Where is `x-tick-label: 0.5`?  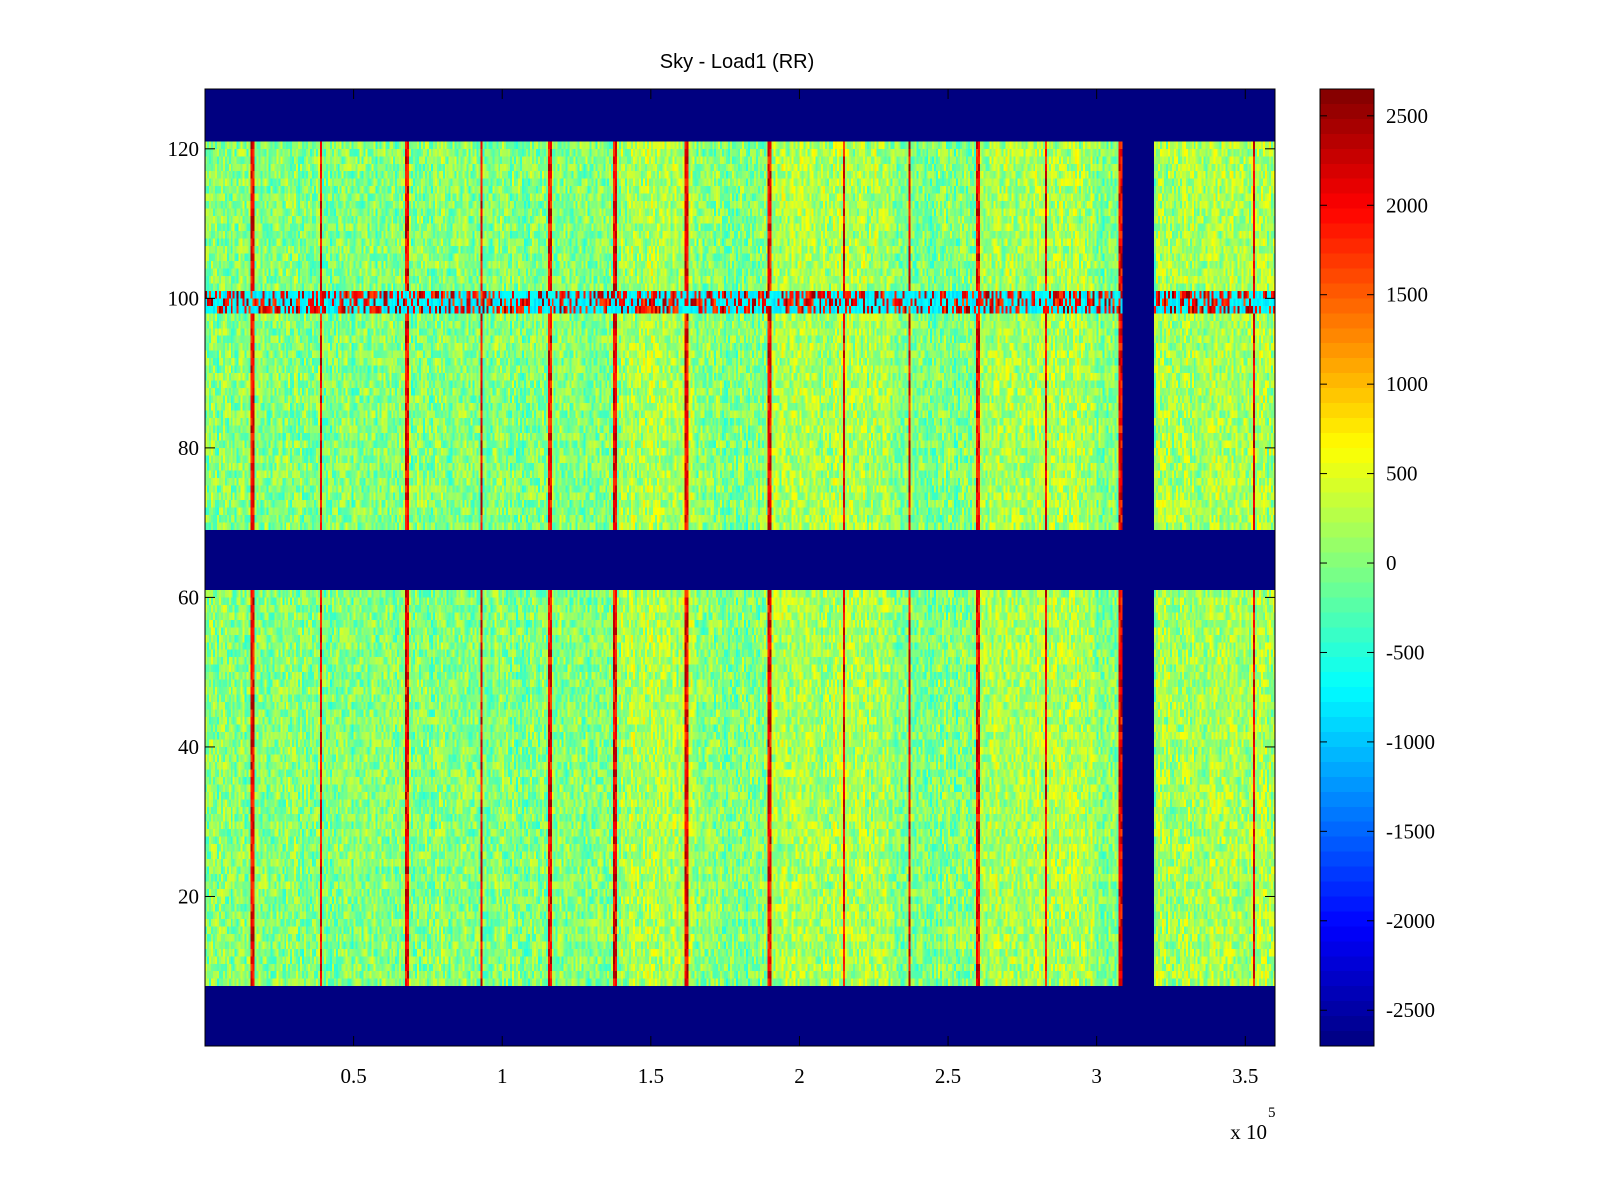 x-tick-label: 0.5 is located at coordinates (353, 1076).